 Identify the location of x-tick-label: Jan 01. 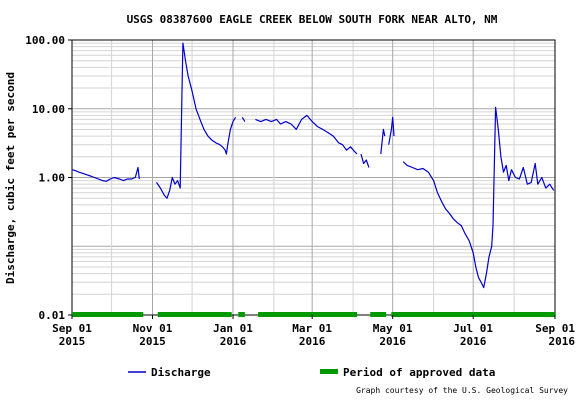
(233, 328).